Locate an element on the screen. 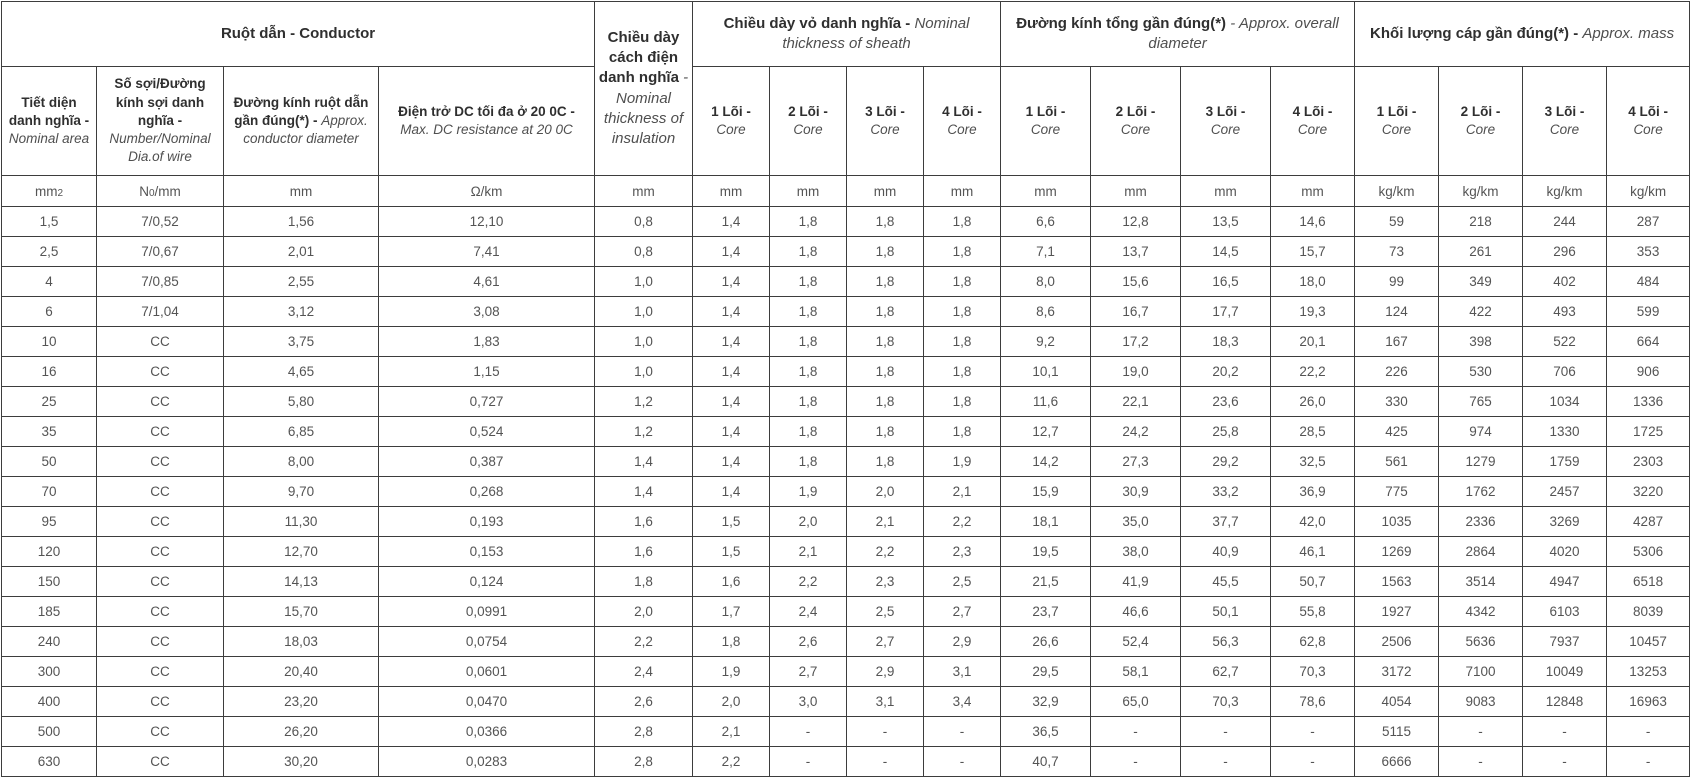  table-row: 500 CC 26,20 0,0366 2,8 2,1- - -36,5- - -5115- - - is located at coordinates (845, 731).